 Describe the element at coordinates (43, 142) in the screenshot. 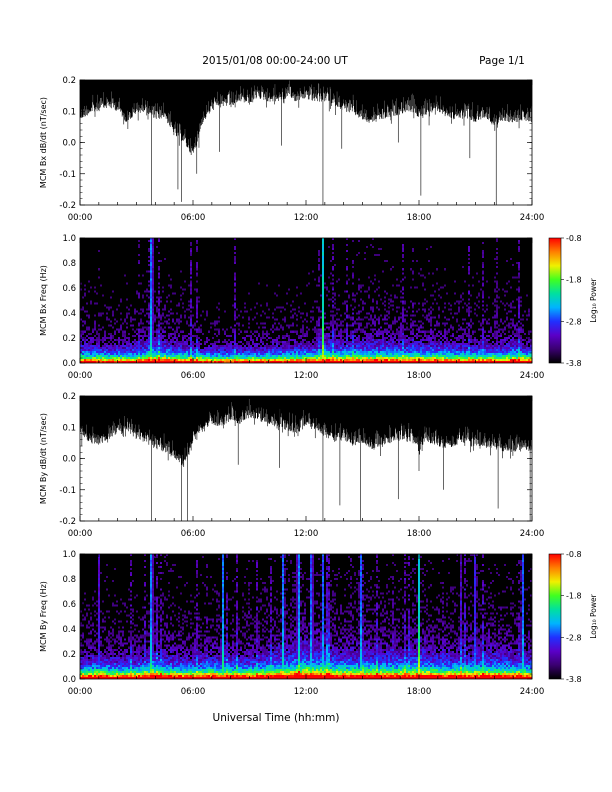

I see `y-axis-title: MCM Bx dB/dt (nT/sec)` at that location.